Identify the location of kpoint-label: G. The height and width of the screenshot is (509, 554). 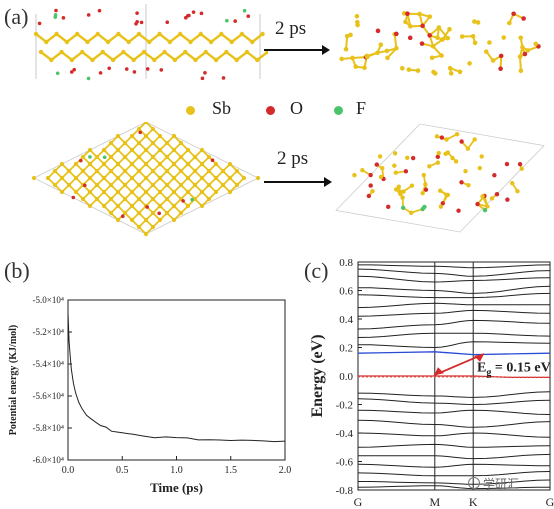
(550, 502).